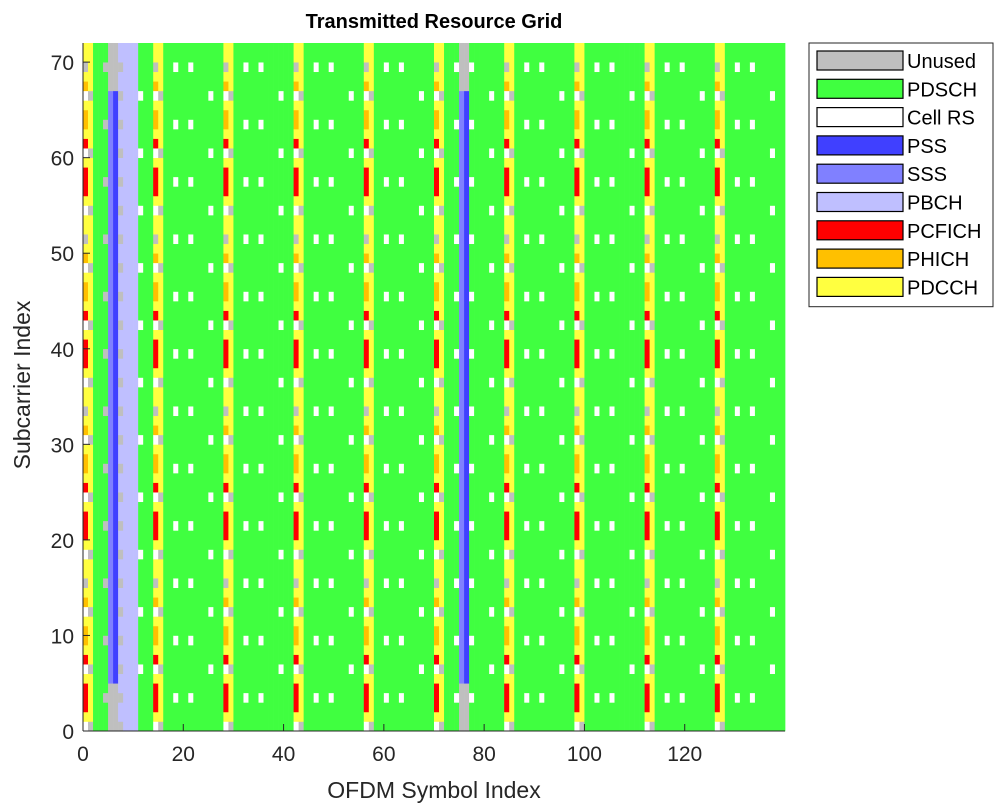 This screenshot has width=997, height=807. Describe the element at coordinates (62, 445) in the screenshot. I see `y-tick-label: 30` at that location.